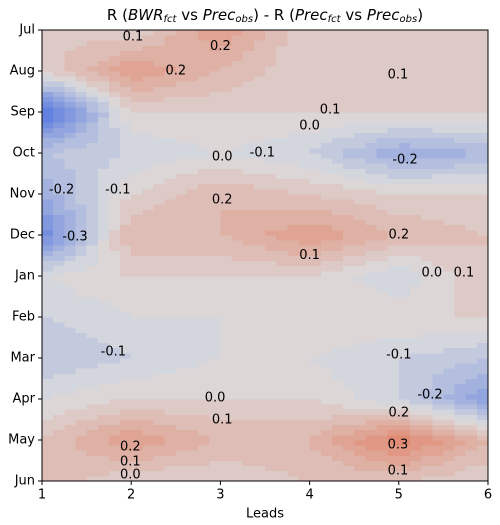 The height and width of the screenshot is (525, 500). Describe the element at coordinates (23, 194) in the screenshot. I see `y-tick-label: Nov` at that location.